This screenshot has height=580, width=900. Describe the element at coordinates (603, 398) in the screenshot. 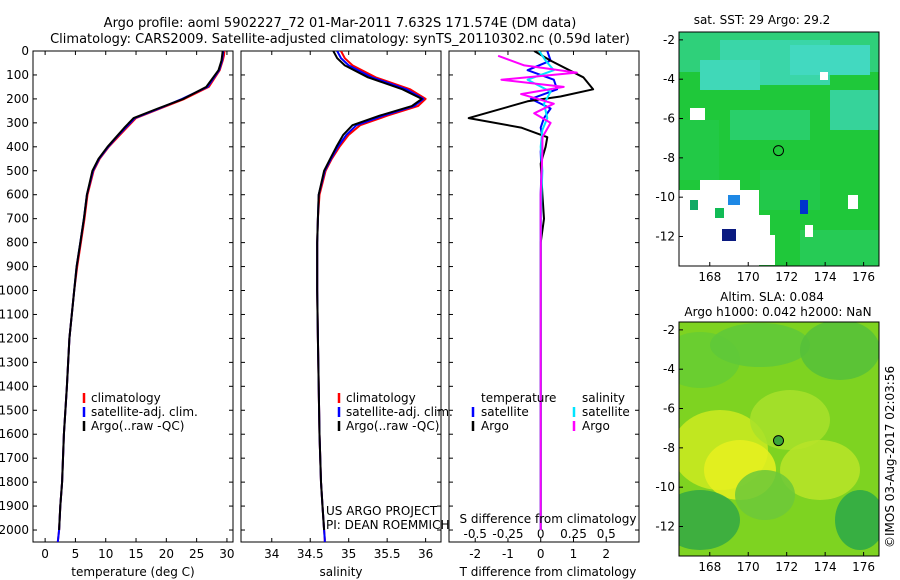

I see `salinity-legend-title: salinity` at that location.